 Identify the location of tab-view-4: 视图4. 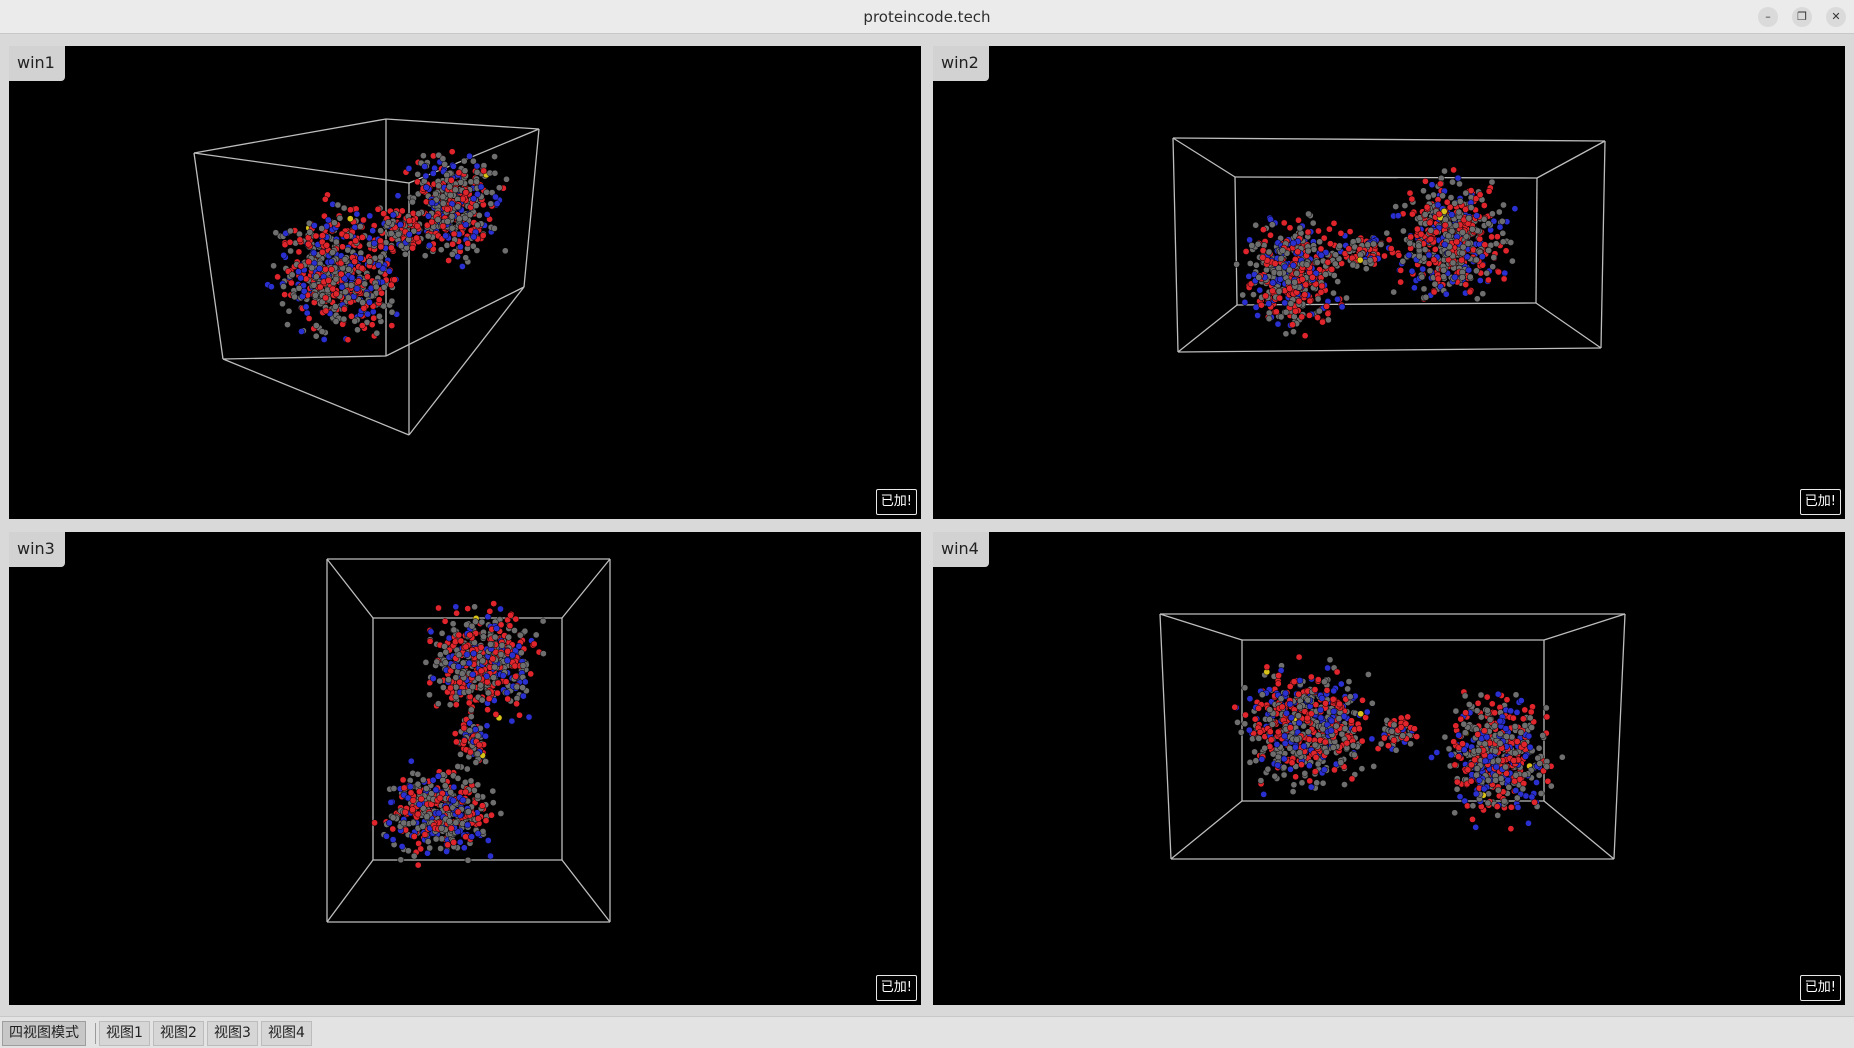
(286, 1033).